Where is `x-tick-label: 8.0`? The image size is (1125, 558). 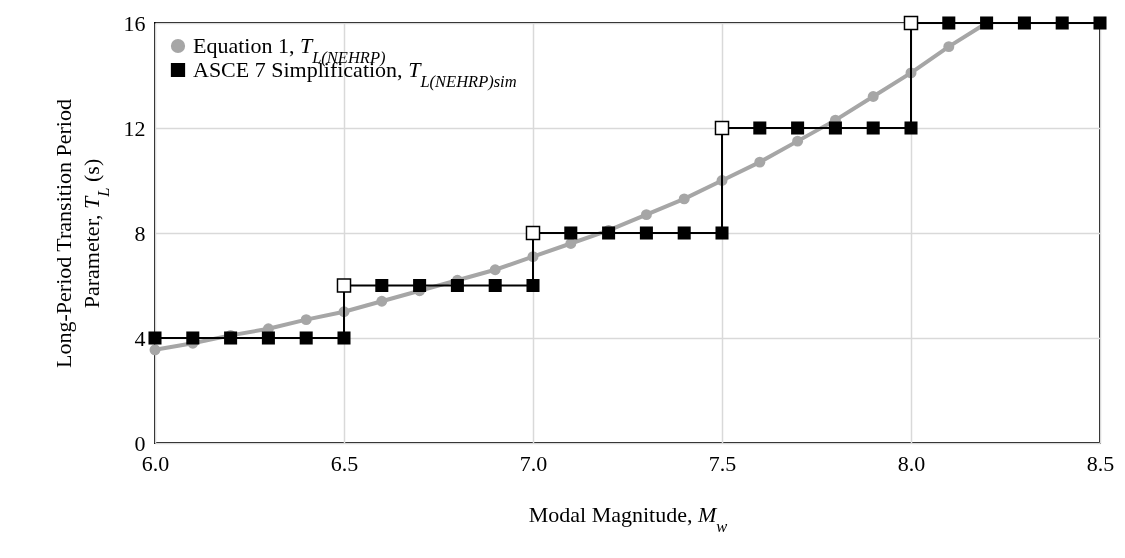
x-tick-label: 8.0 is located at coordinates (911, 463).